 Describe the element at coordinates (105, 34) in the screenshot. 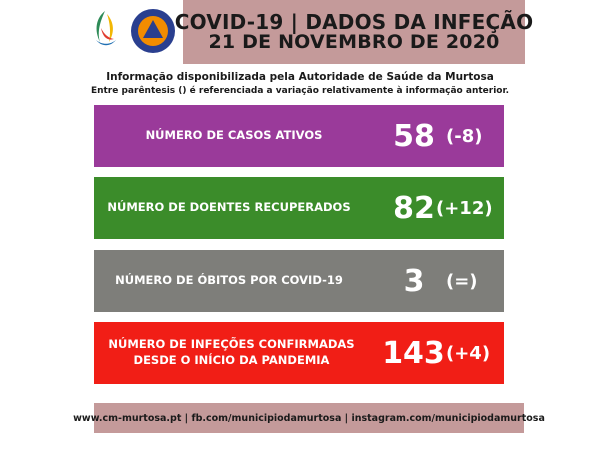

I see `murtosa-logo` at that location.